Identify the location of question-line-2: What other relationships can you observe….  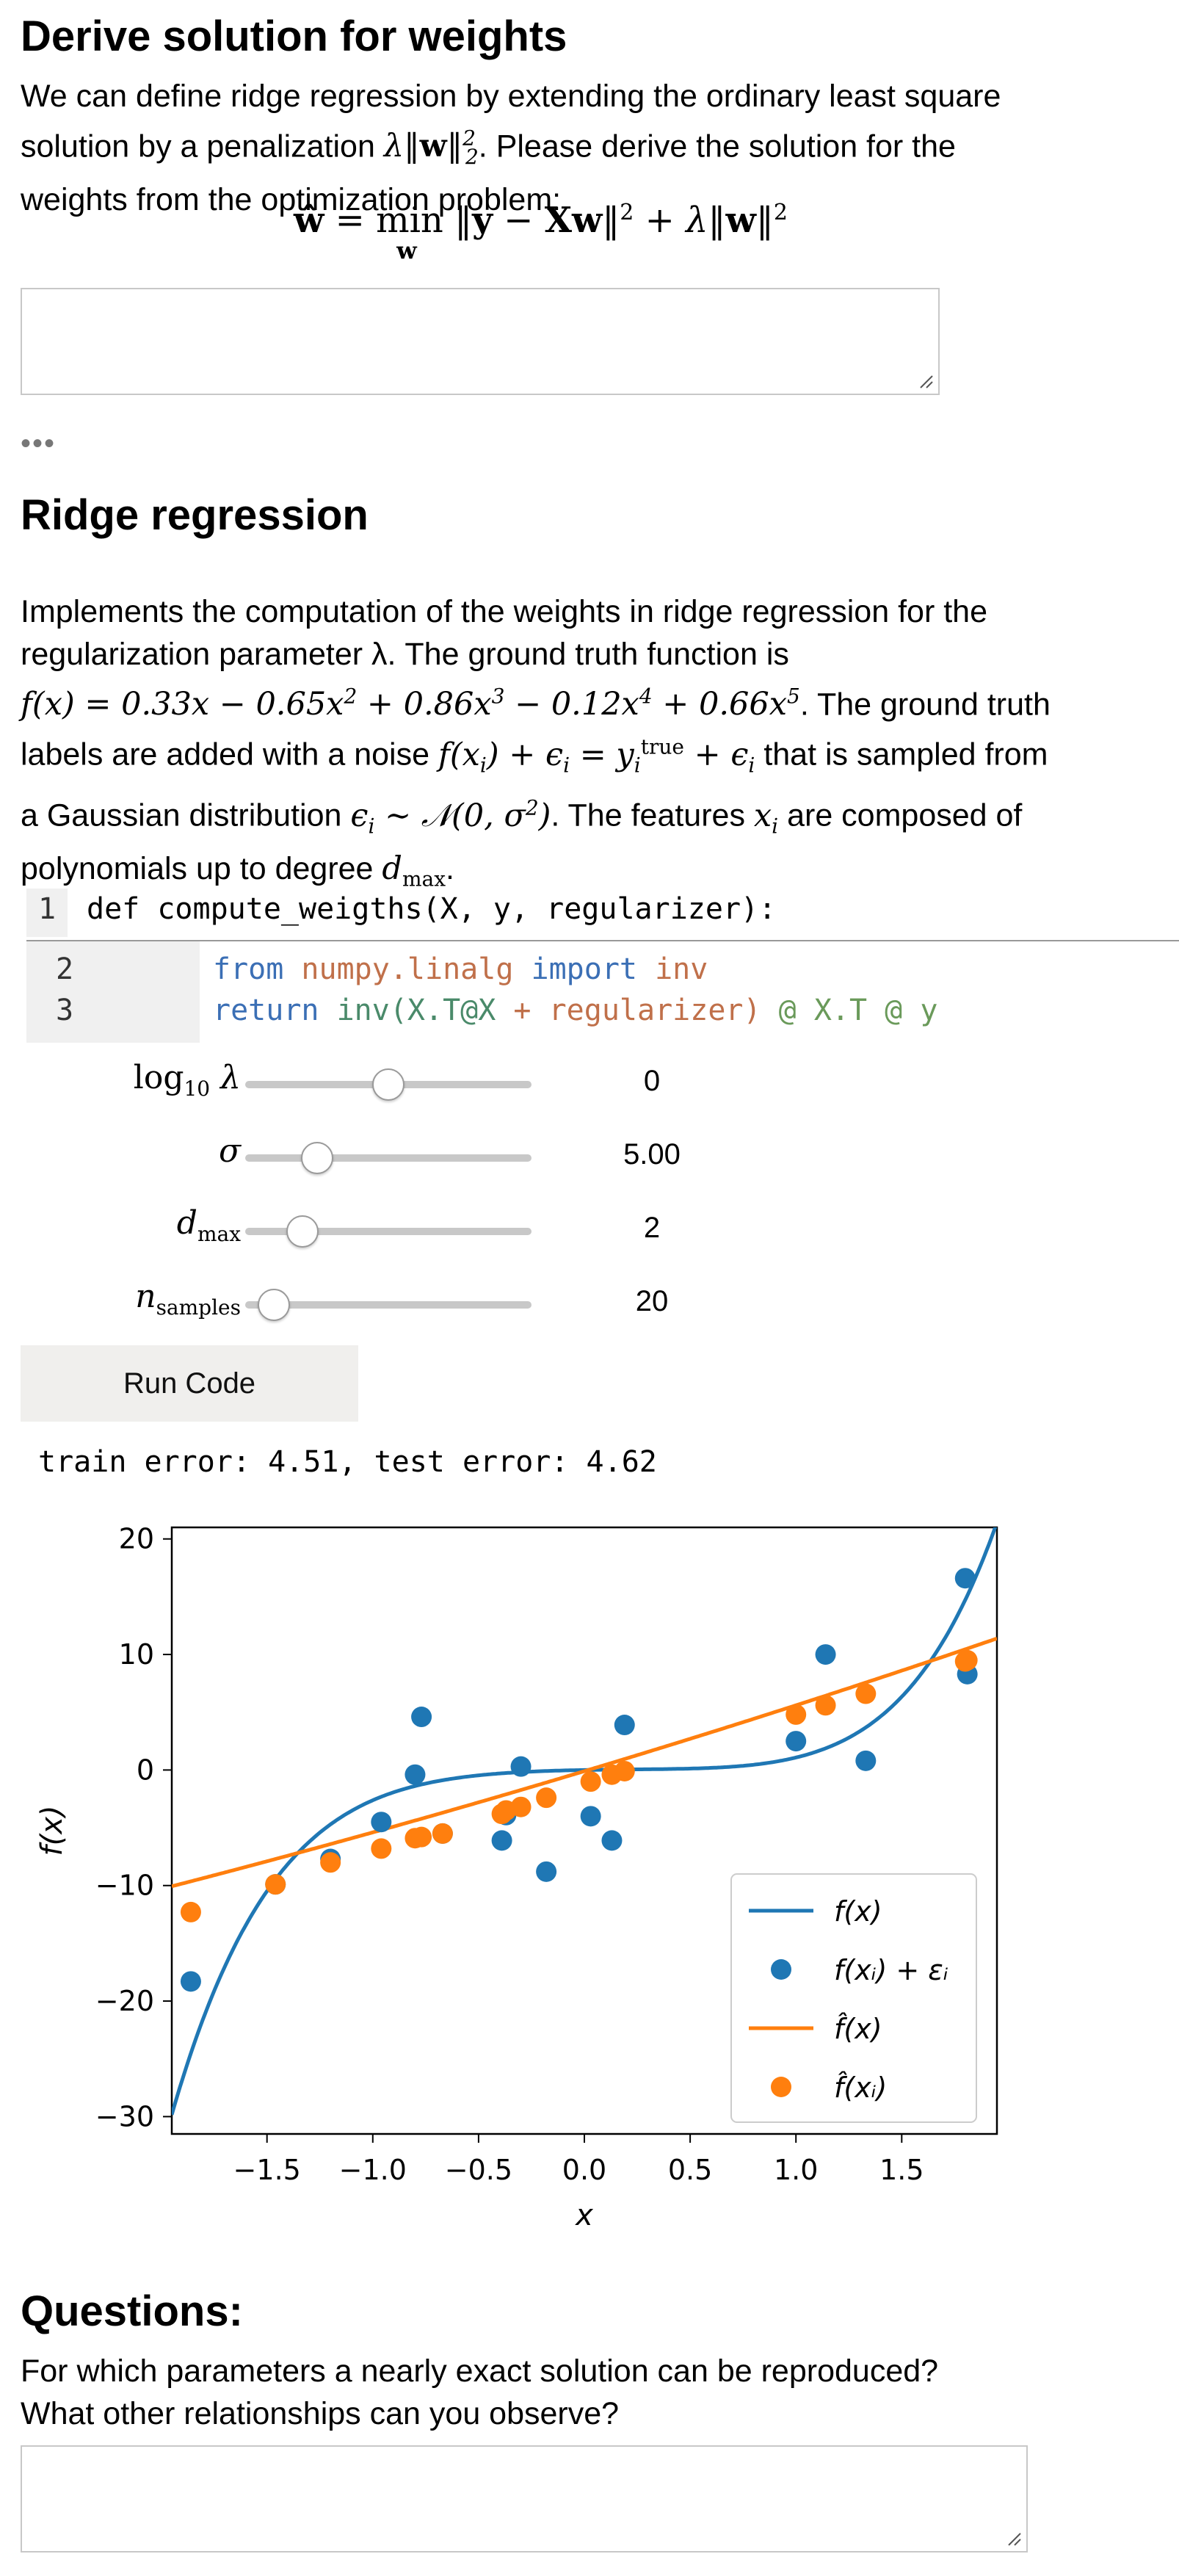
(320, 2413).